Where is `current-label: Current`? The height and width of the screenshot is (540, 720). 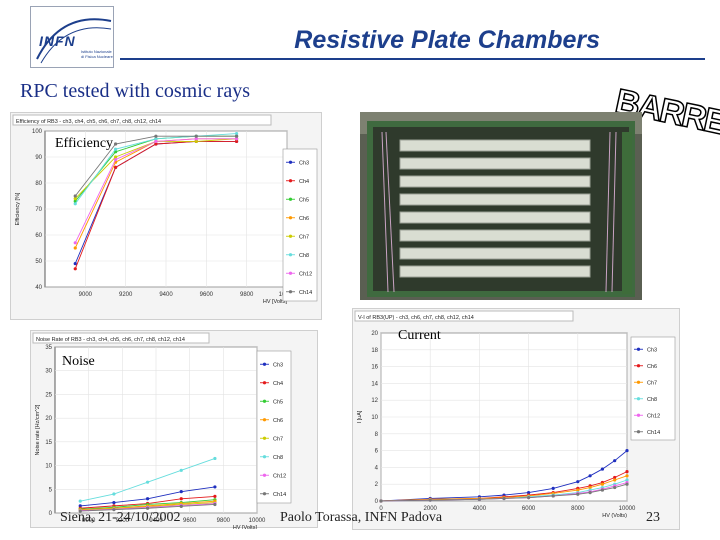
current-label: Current is located at coordinates (419, 335).